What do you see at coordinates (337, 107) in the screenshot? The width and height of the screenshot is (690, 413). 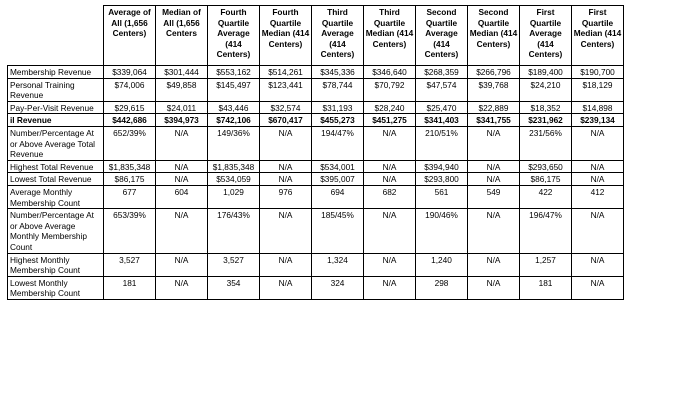 I see `table-cell: $31,193` at bounding box center [337, 107].